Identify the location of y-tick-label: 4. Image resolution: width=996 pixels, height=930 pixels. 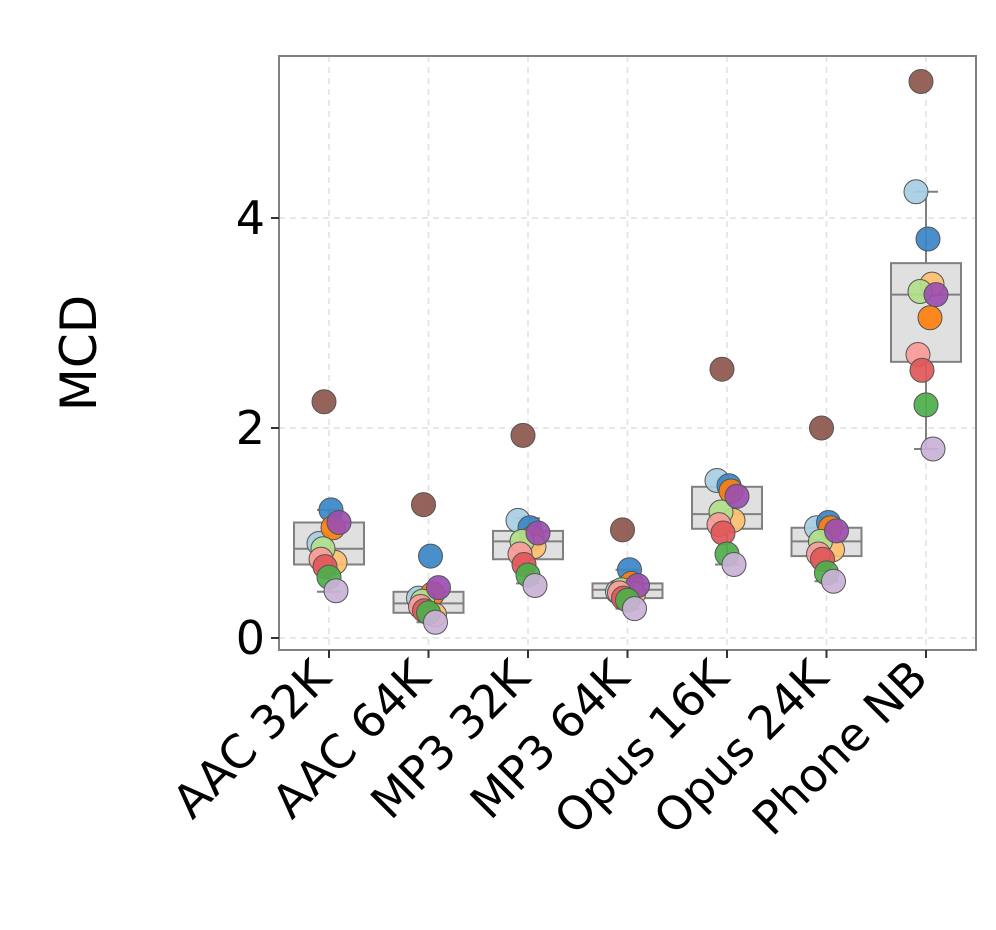
(250, 218).